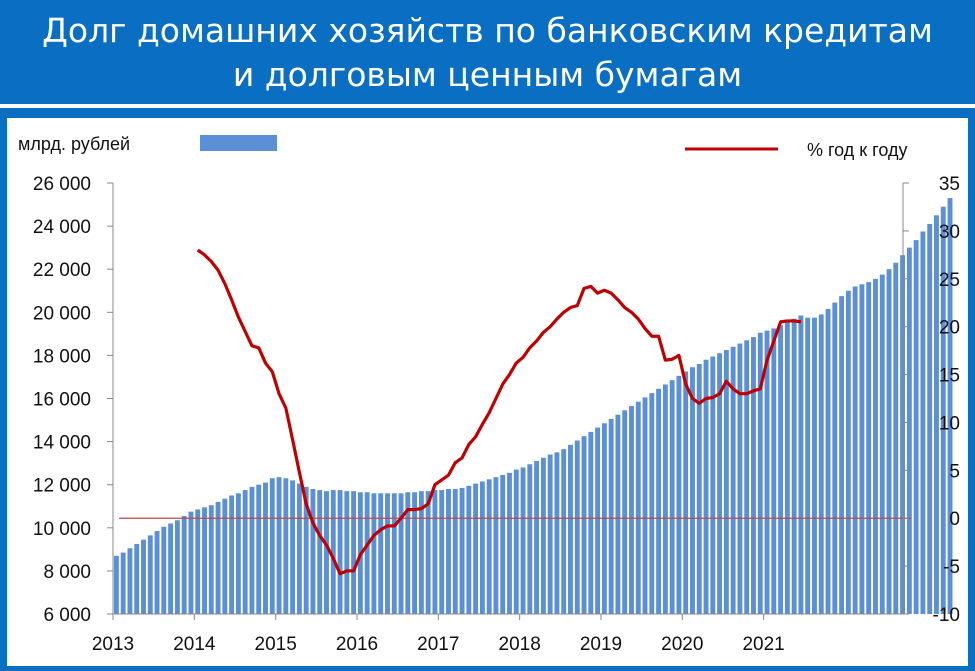  What do you see at coordinates (62, 270) in the screenshot?
I see `left-tick-label: 22 000` at bounding box center [62, 270].